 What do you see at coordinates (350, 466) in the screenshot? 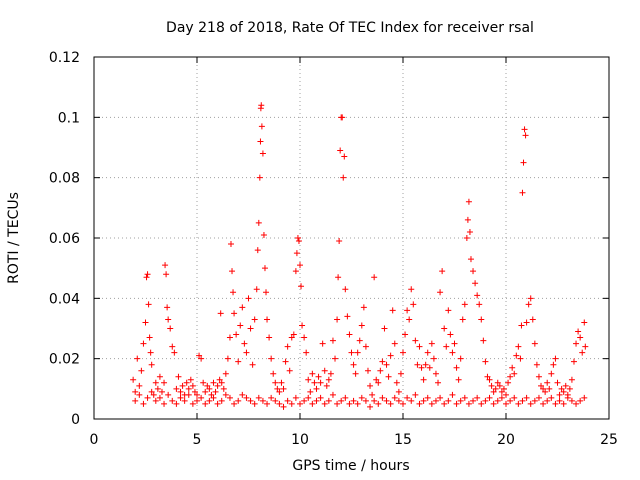
I see `x-axis-label: GPS time / hours` at bounding box center [350, 466].